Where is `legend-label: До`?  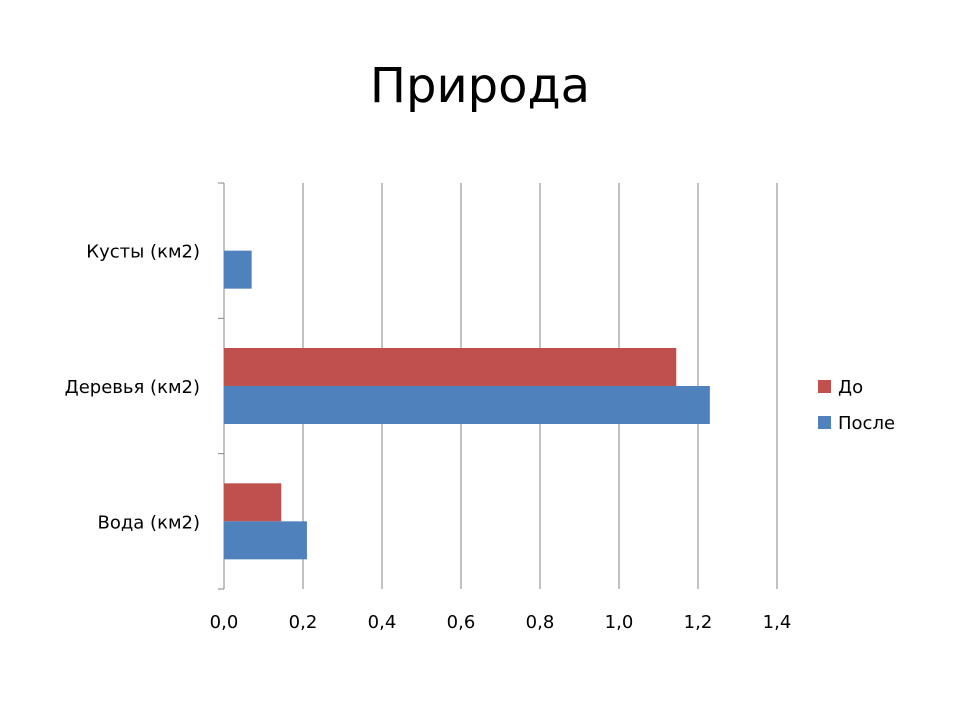 legend-label: До is located at coordinates (850, 387).